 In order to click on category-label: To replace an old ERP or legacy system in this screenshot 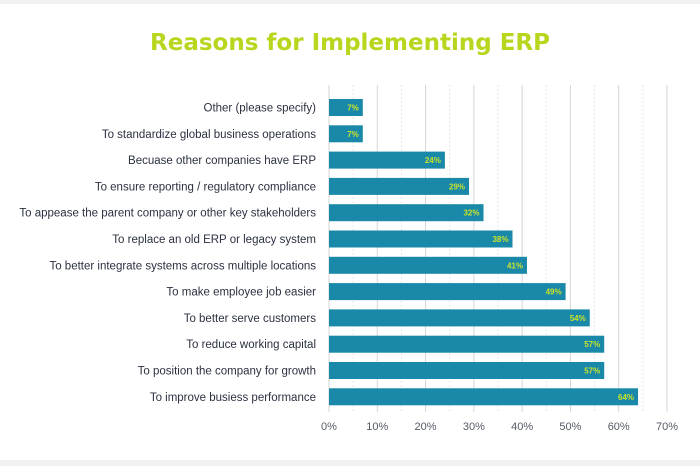, I will do `click(214, 240)`.